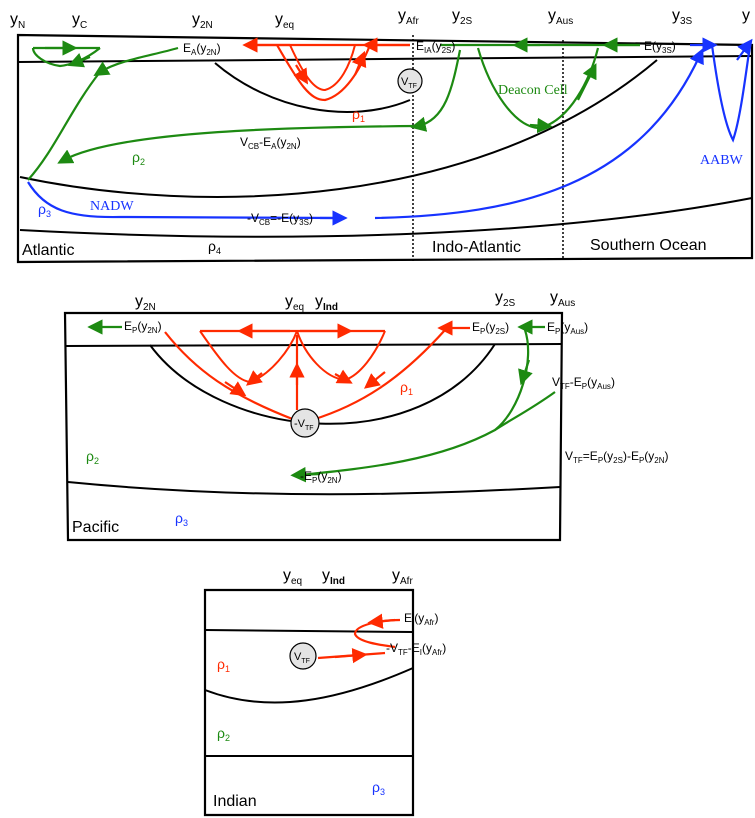 The image size is (755, 818). Describe the element at coordinates (341, 356) in the screenshot. I see `middle-red-inner-right` at that location.